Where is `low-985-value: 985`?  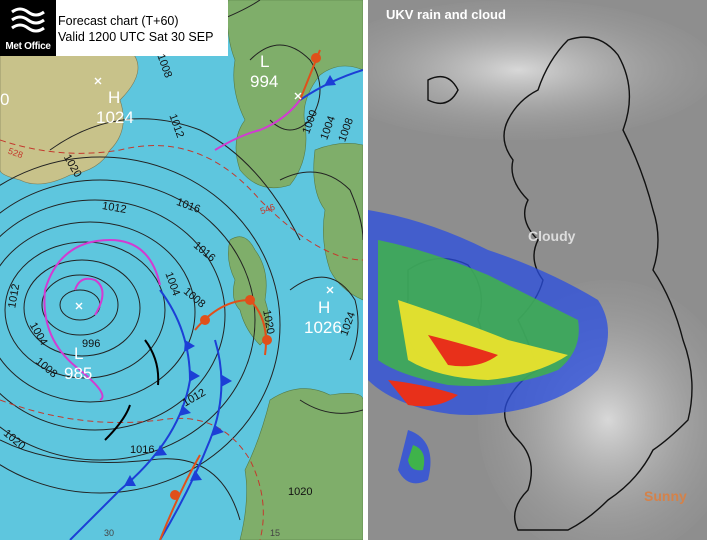
low-985-value: 985 is located at coordinates (78, 373).